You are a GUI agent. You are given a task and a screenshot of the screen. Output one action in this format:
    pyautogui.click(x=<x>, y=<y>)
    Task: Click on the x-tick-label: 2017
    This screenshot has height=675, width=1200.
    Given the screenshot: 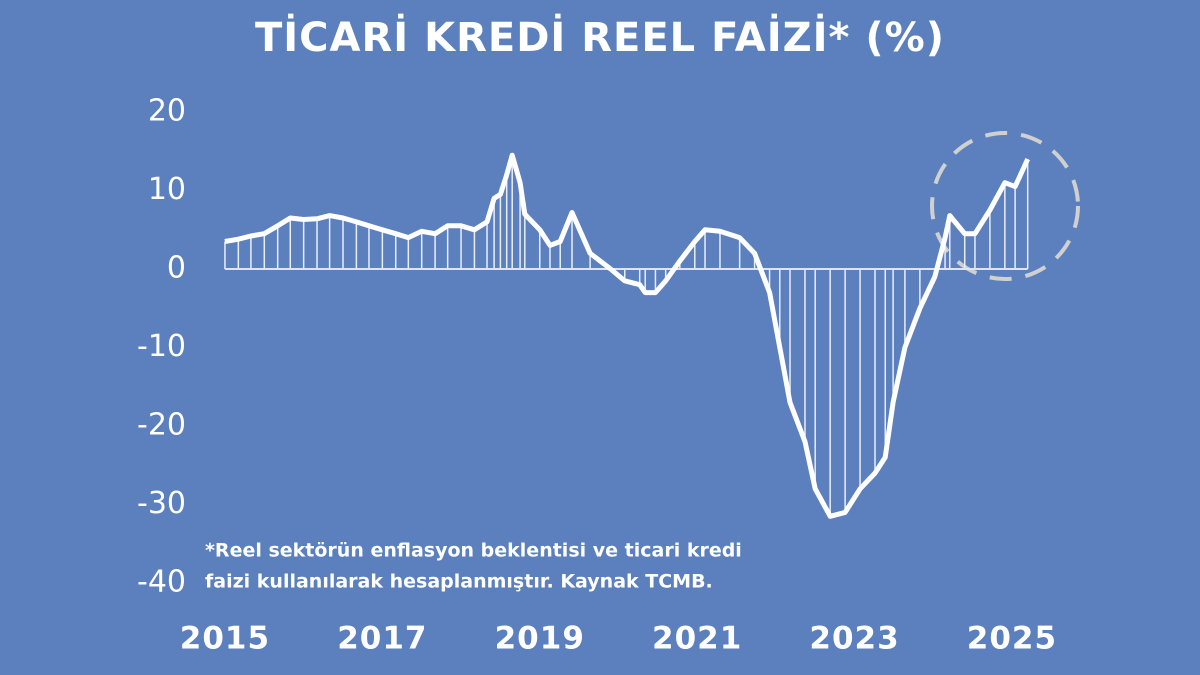 What is the action you would take?
    pyautogui.click(x=382, y=639)
    